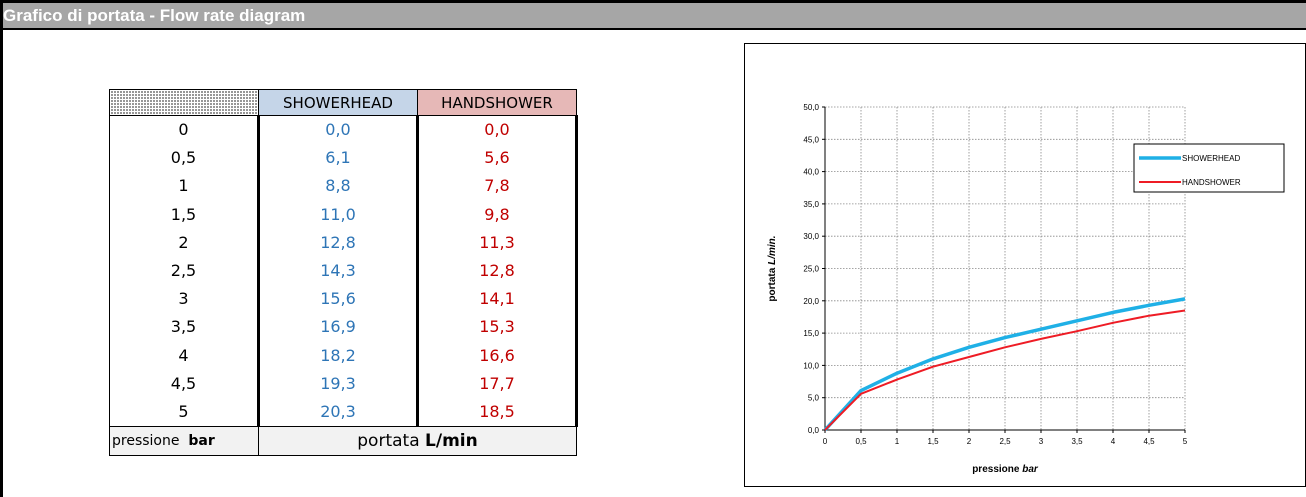 This screenshot has width=1306, height=497. Describe the element at coordinates (154, 15) in the screenshot. I see `window-title: Grafico di portata - Flow rate diagram` at that location.